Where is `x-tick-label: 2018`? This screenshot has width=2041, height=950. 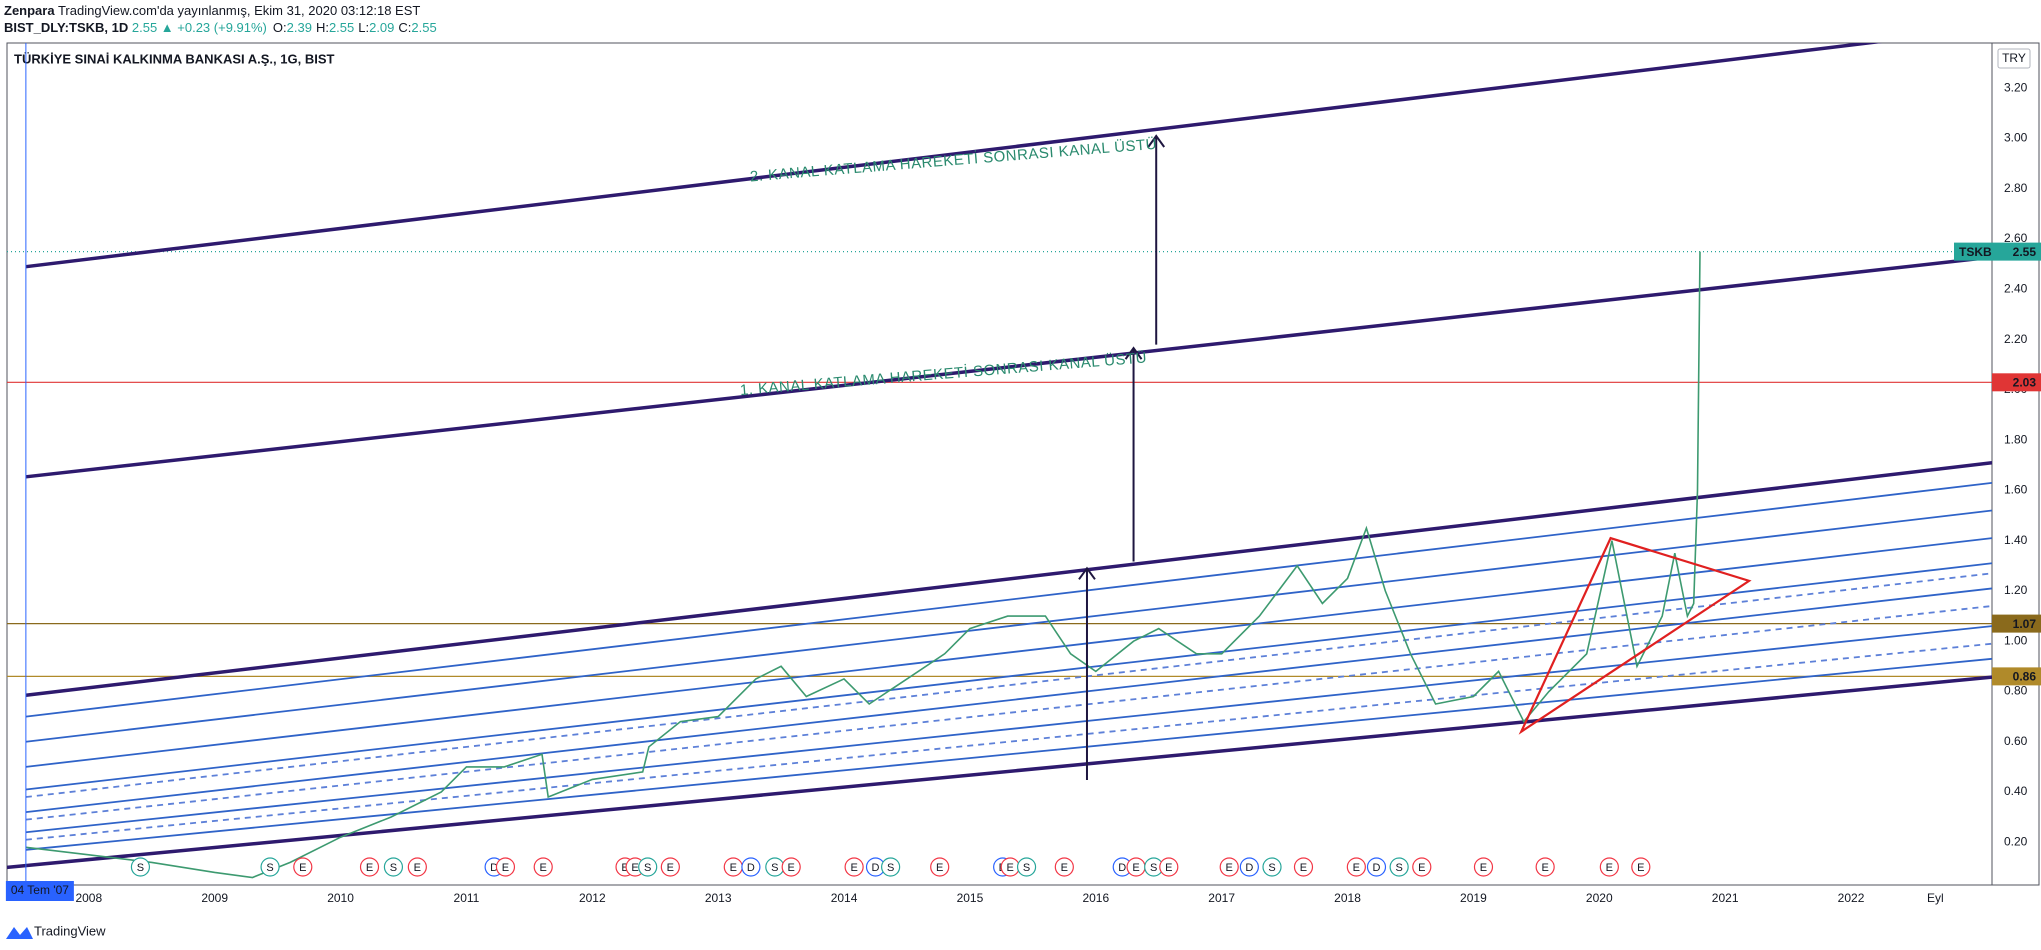
x-tick-label: 2018 is located at coordinates (1347, 898).